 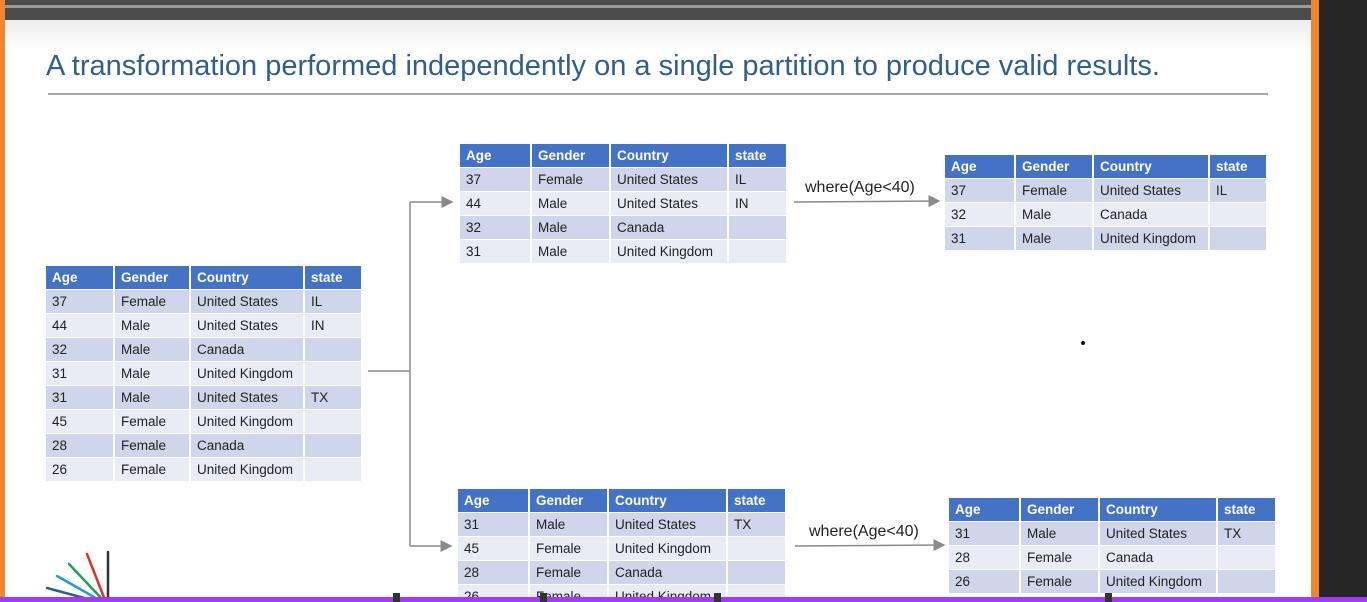 What do you see at coordinates (864, 531) in the screenshot?
I see `operation-label-2: where(Age<40)` at bounding box center [864, 531].